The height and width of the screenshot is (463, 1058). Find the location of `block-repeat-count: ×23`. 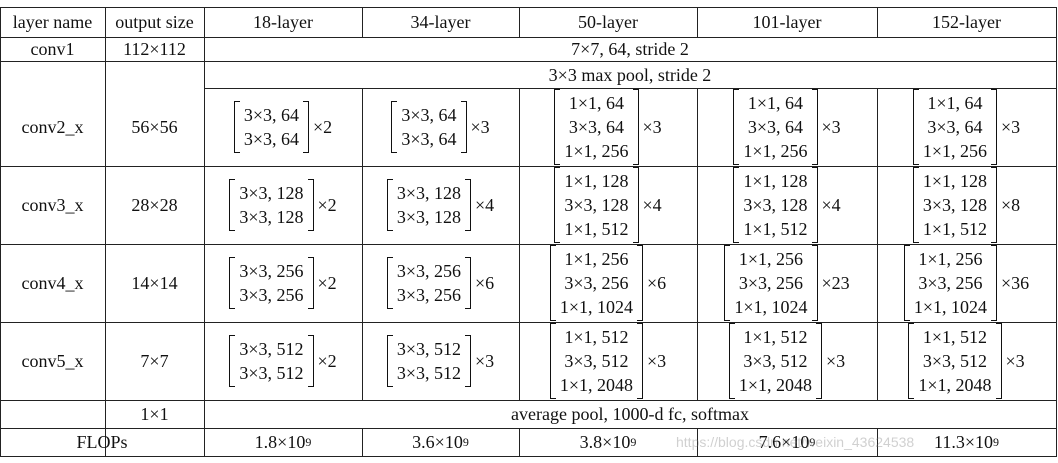

block-repeat-count: ×23 is located at coordinates (835, 282).